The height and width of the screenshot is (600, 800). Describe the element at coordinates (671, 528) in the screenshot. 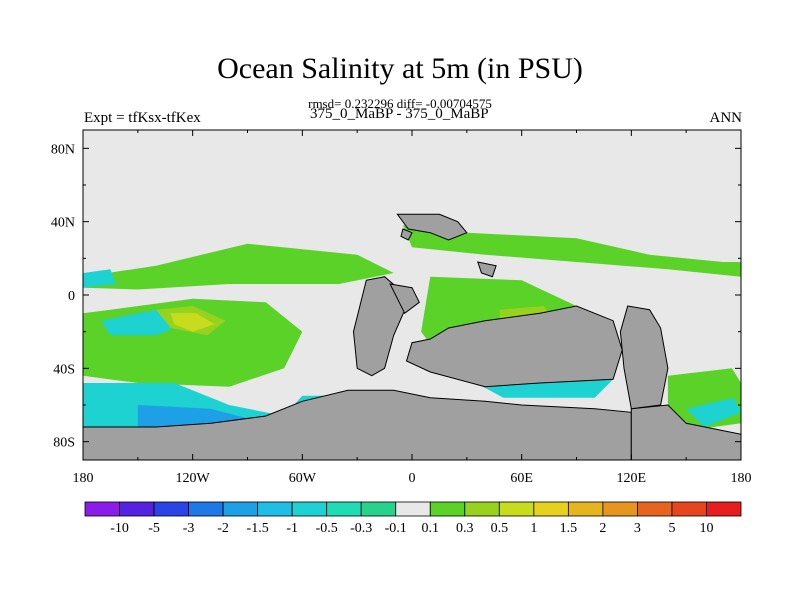

I see `colorbar-label: 5` at that location.